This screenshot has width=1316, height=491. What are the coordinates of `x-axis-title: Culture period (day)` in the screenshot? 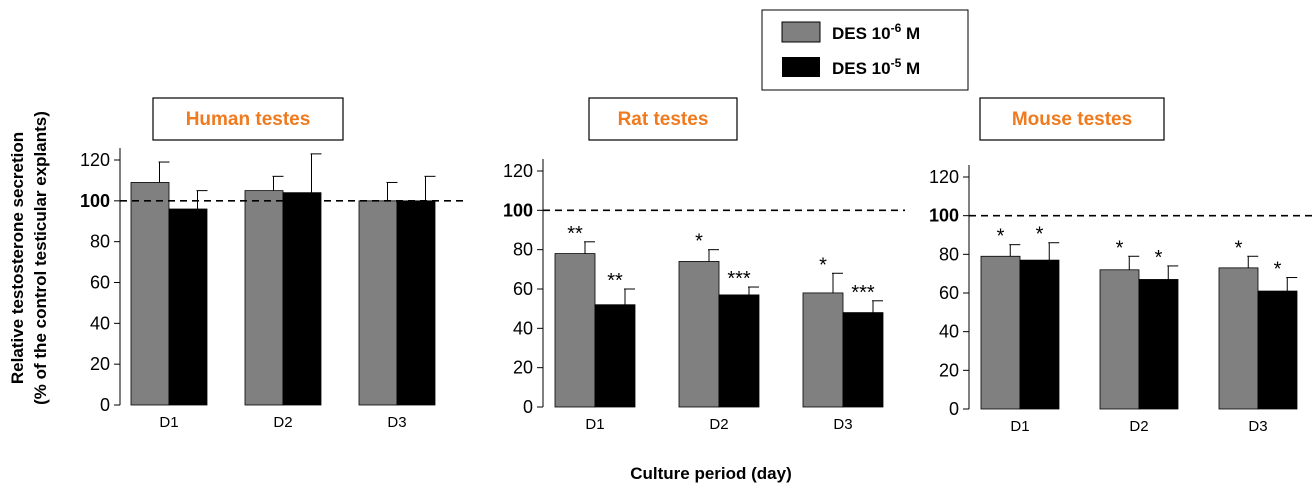 It's located at (711, 473).